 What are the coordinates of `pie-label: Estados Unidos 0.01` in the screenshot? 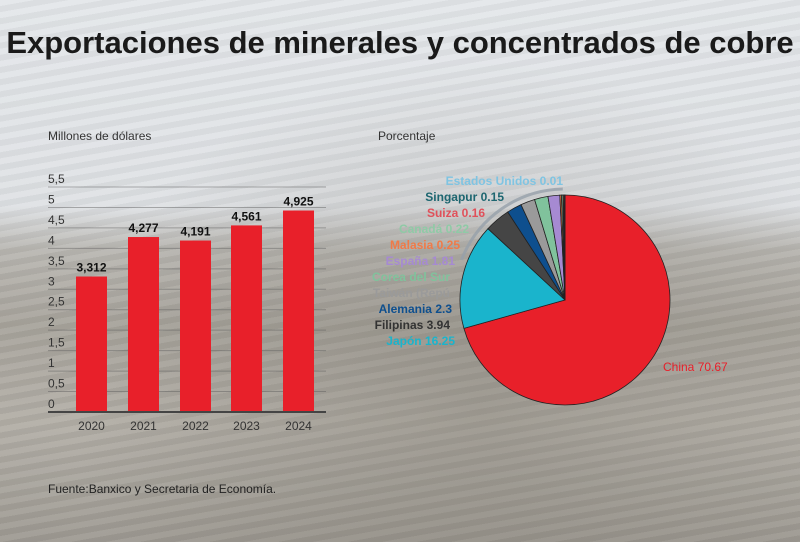 It's located at (504, 181).